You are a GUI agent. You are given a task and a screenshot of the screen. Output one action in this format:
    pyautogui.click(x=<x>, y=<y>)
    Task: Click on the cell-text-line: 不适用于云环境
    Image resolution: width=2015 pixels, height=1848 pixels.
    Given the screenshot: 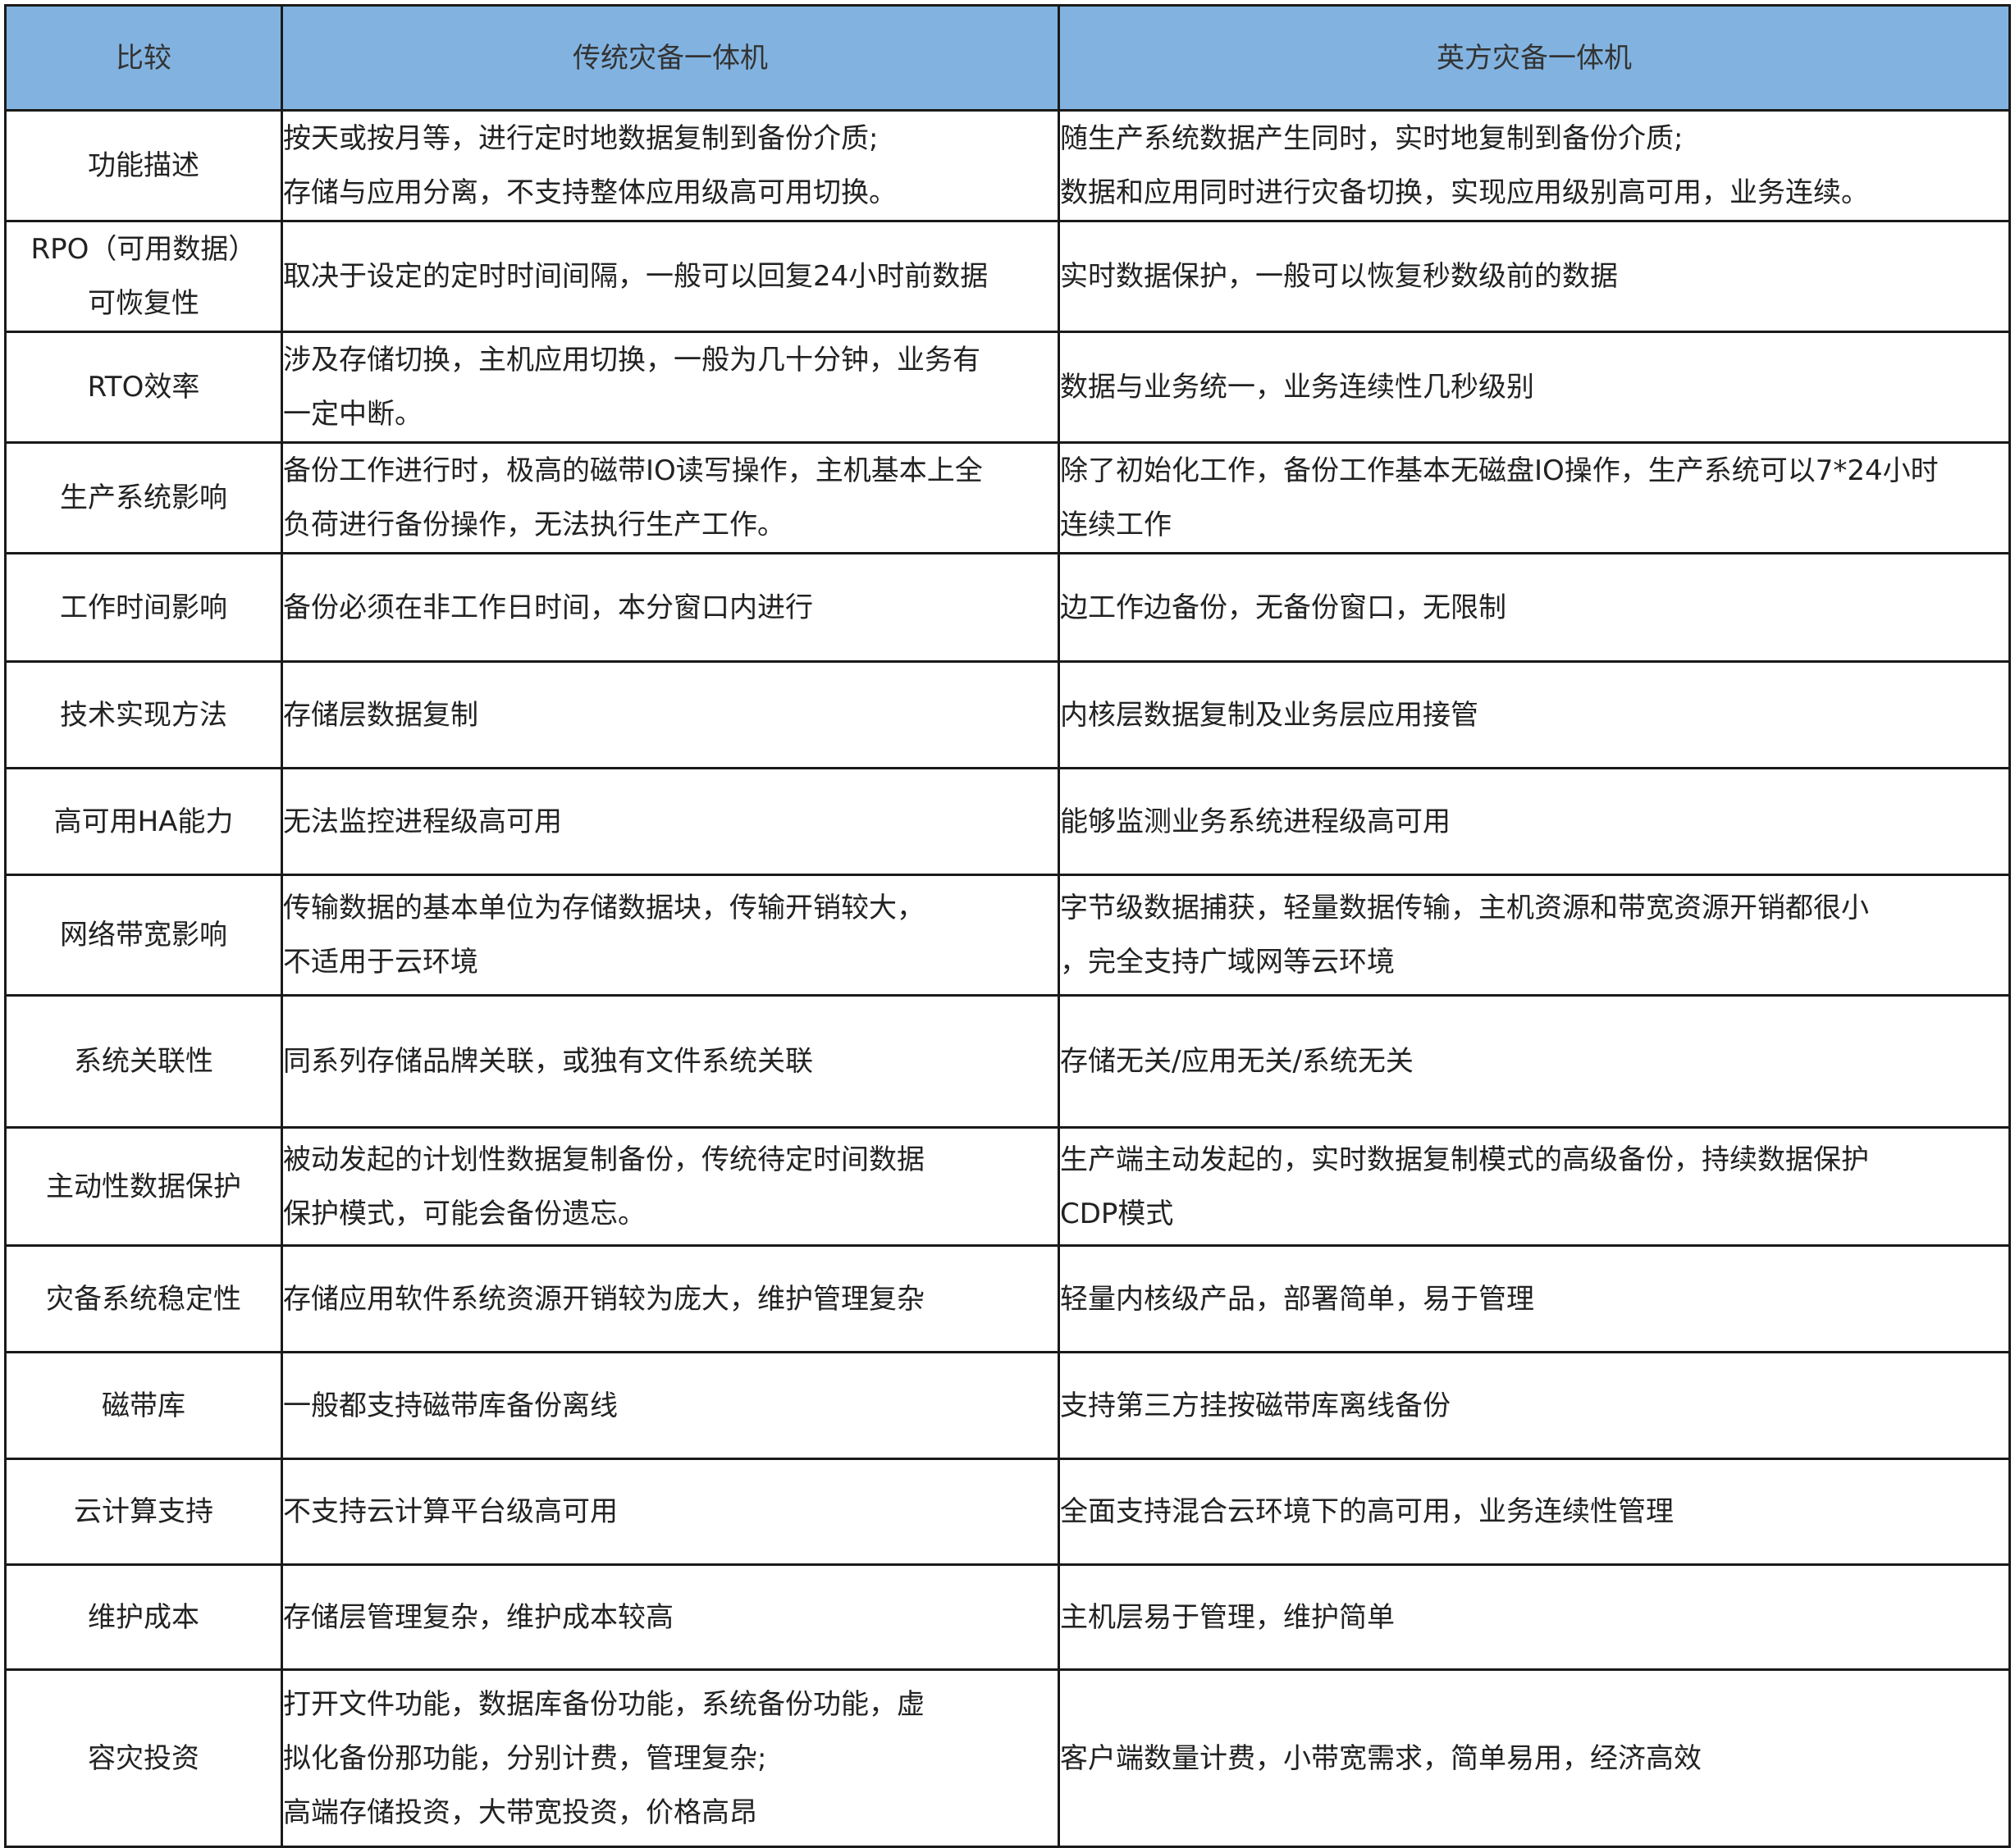 What is the action you would take?
    pyautogui.click(x=381, y=962)
    